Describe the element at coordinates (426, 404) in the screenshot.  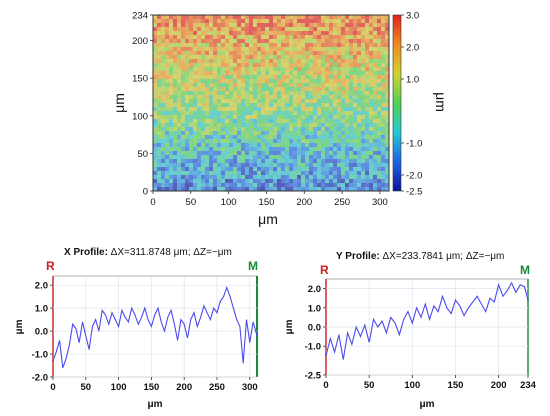
I see `y-profile-x-axis-label: μm` at that location.